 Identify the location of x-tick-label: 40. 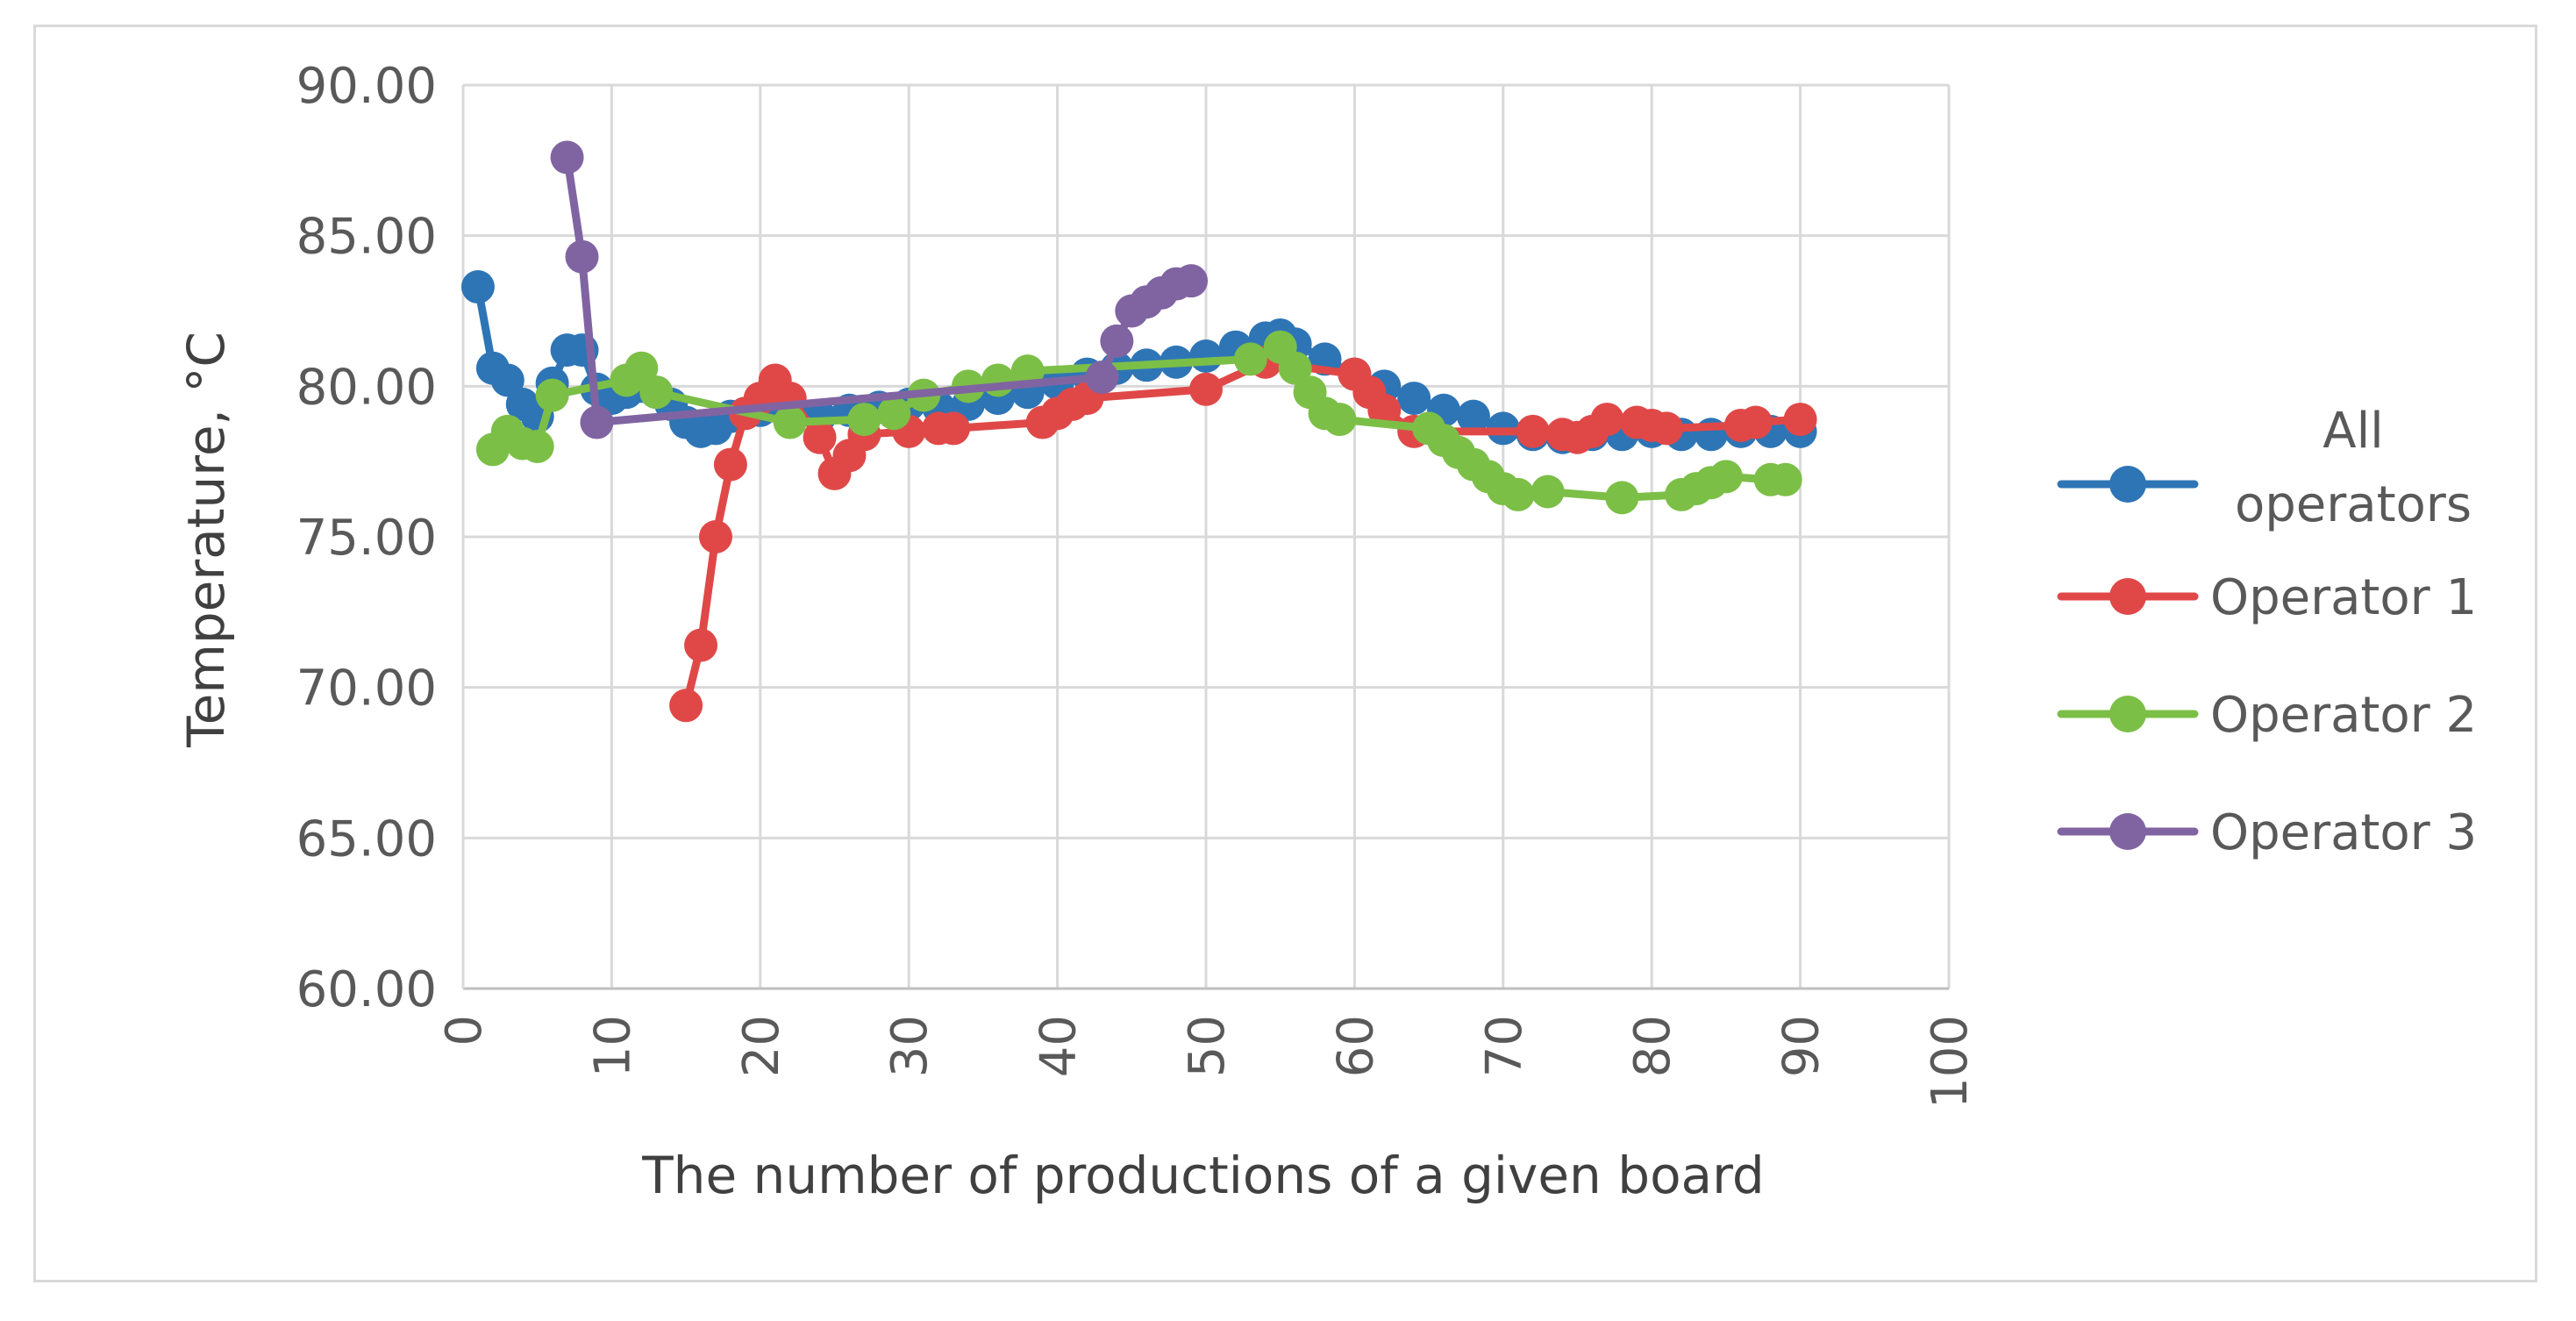
(1059, 1046).